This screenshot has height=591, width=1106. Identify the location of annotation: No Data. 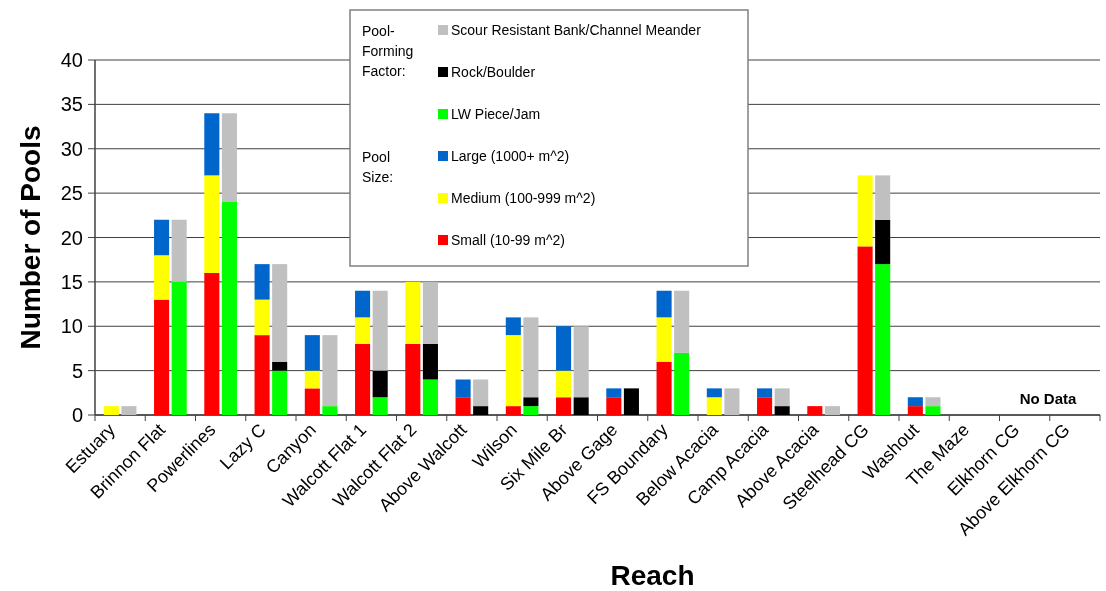
(1048, 398).